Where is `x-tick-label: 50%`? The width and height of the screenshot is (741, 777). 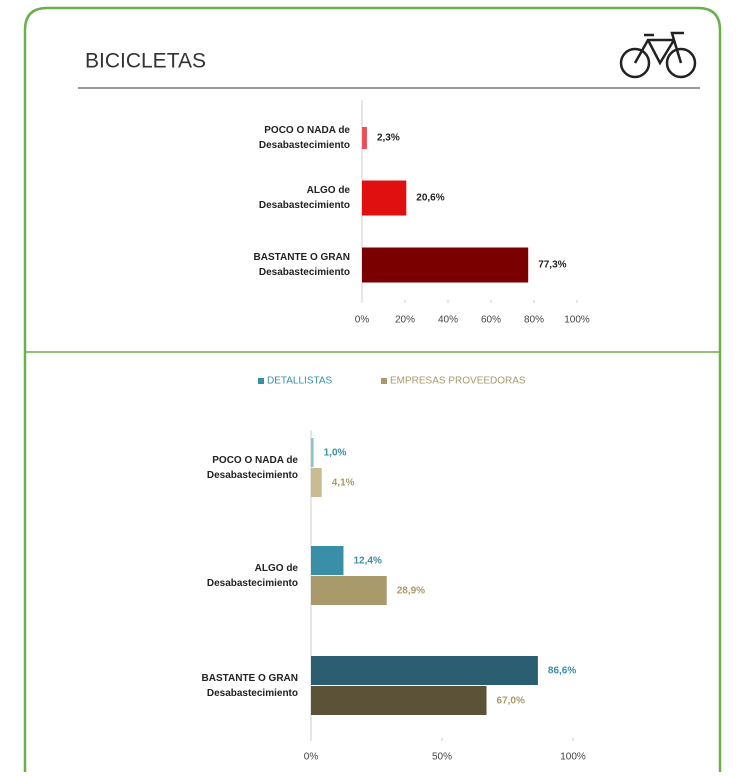
x-tick-label: 50% is located at coordinates (442, 757).